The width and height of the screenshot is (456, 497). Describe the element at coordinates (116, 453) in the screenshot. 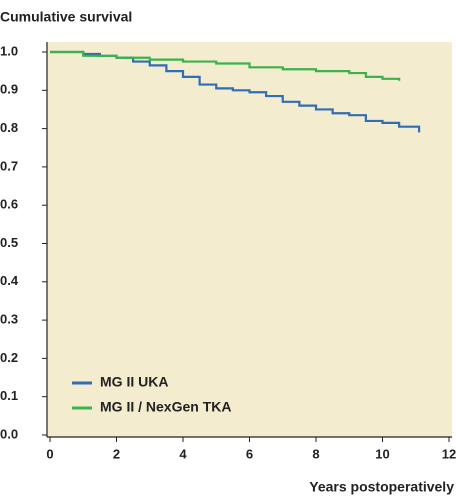

I see `x-tick-label: 2` at that location.